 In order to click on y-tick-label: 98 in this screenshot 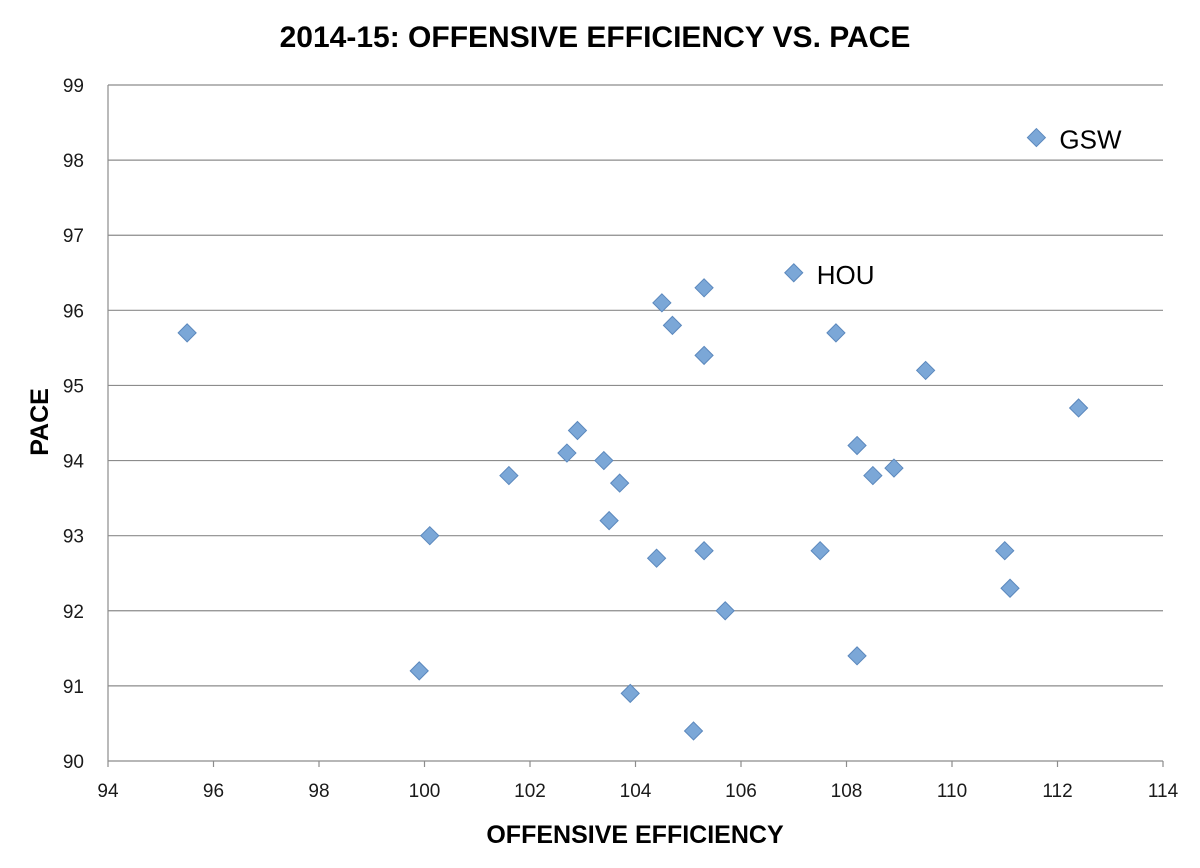, I will do `click(73, 161)`.